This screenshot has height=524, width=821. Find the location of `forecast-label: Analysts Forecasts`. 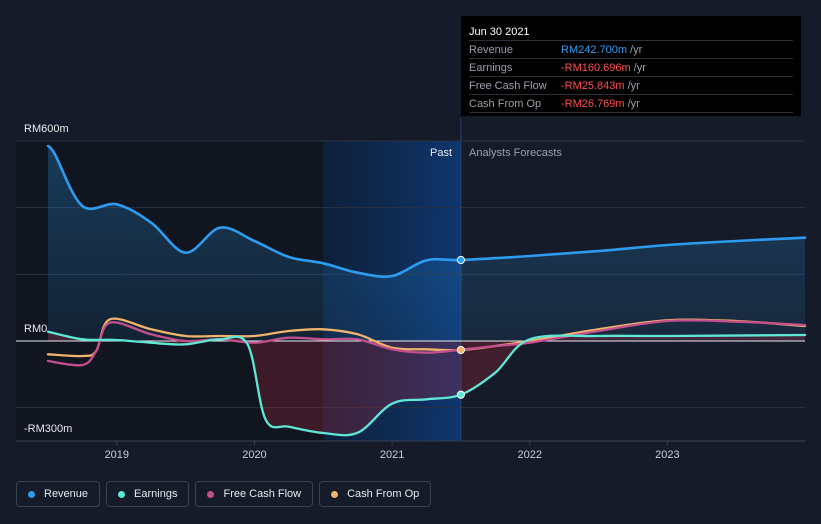

forecast-label: Analysts Forecasts is located at coordinates (515, 153).